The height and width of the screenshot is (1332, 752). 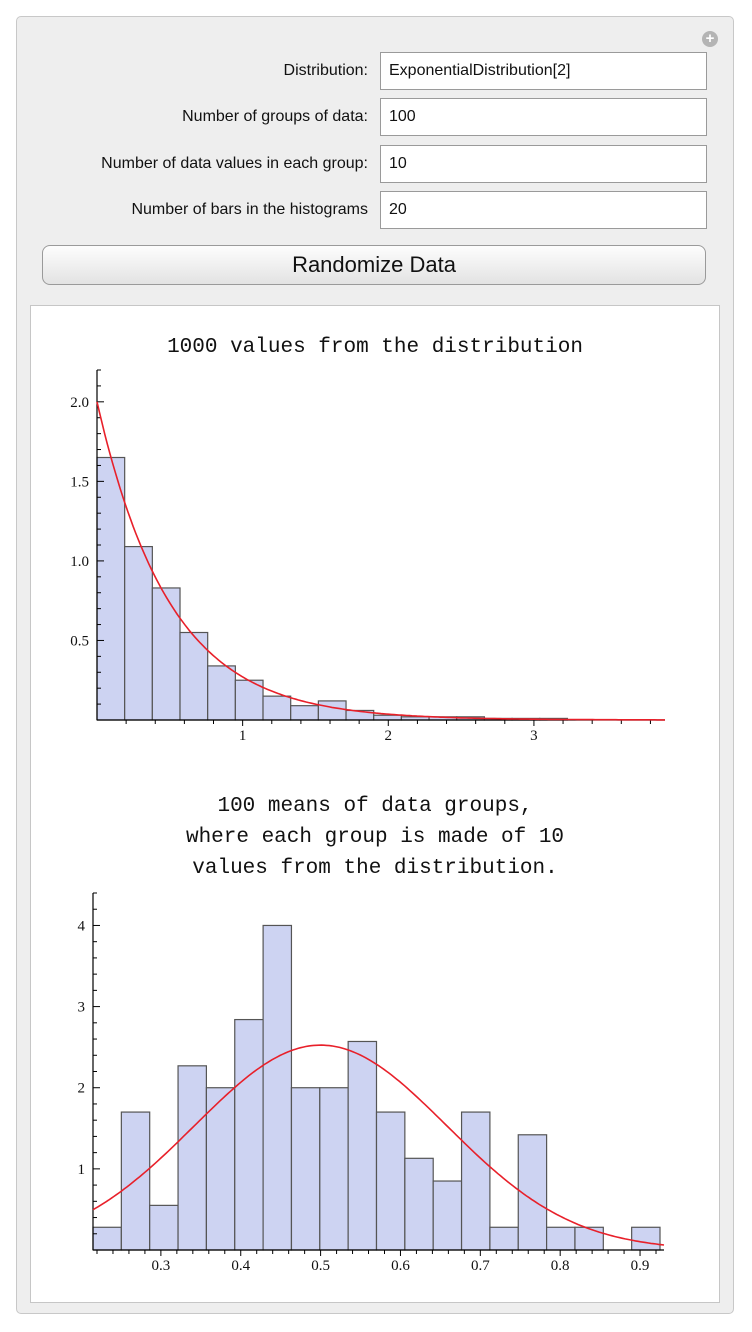 I want to click on chart2-title-line-1: 100 means of data groups,, so click(x=375, y=806).